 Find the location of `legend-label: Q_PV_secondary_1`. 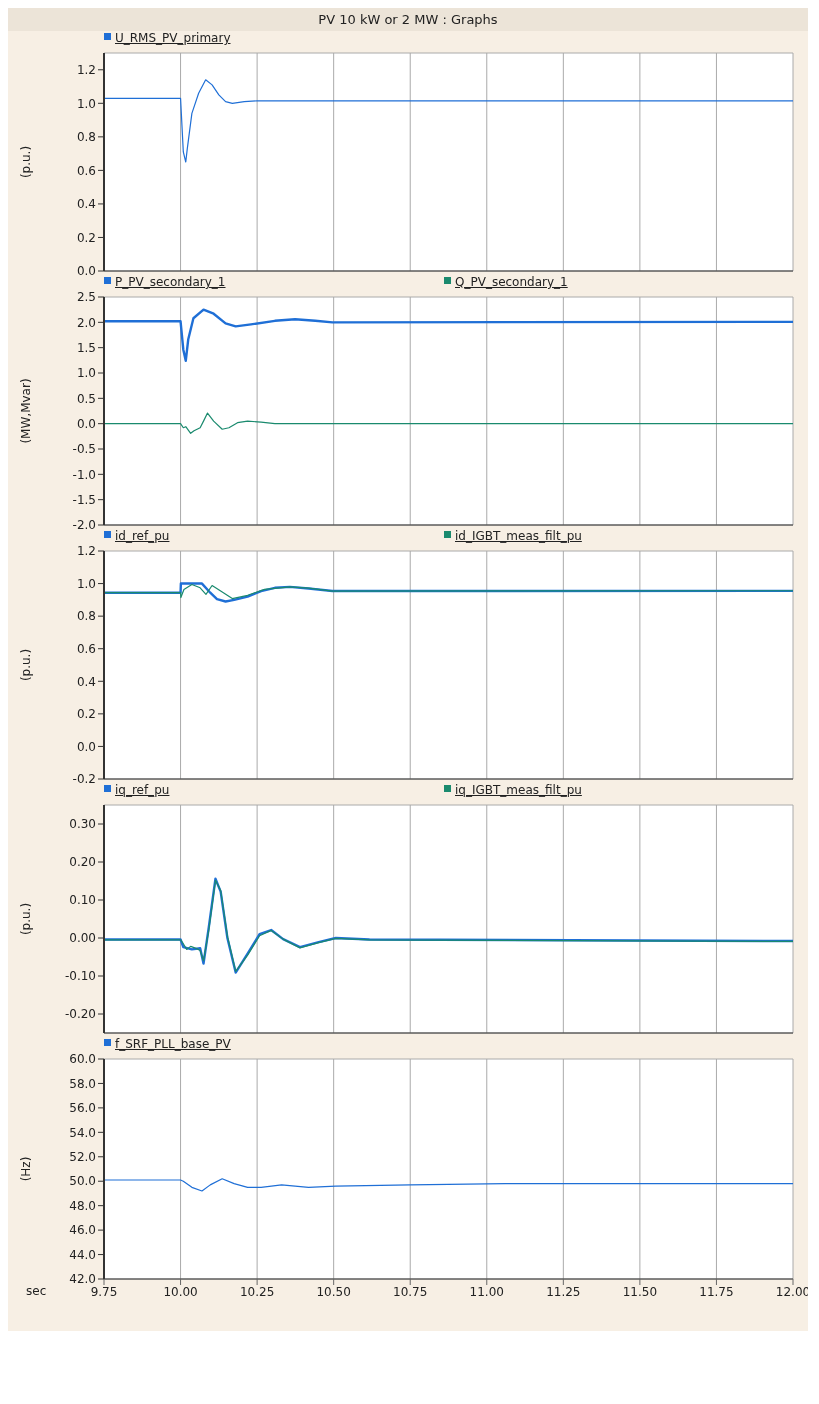

legend-label: Q_PV_secondary_1 is located at coordinates (511, 282).